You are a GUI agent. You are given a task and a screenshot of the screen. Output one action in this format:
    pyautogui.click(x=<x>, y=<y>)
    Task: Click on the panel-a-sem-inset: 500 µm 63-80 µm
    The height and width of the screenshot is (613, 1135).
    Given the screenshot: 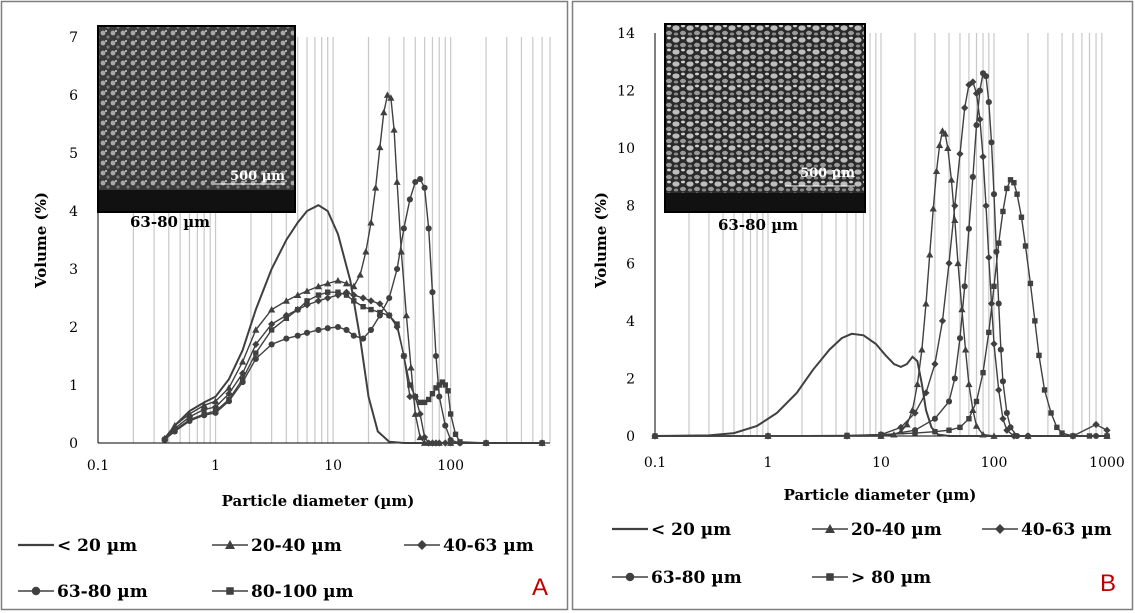 What is the action you would take?
    pyautogui.click(x=196, y=128)
    